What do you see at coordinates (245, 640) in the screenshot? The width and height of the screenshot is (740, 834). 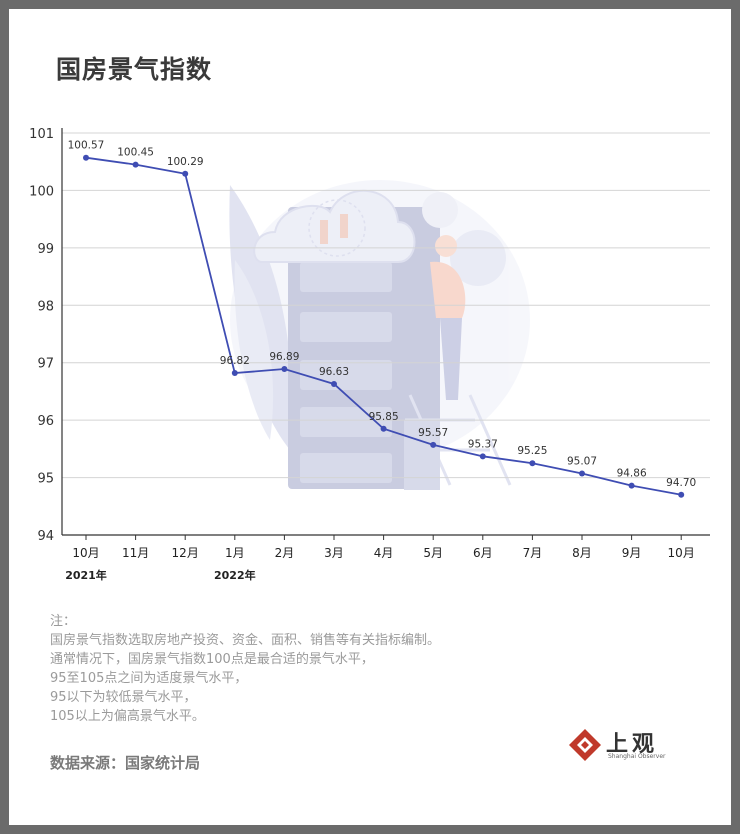 I see `note-line: 国房景气指数选取房地产投资、资金、面积、销售等有关指标编制。` at bounding box center [245, 640].